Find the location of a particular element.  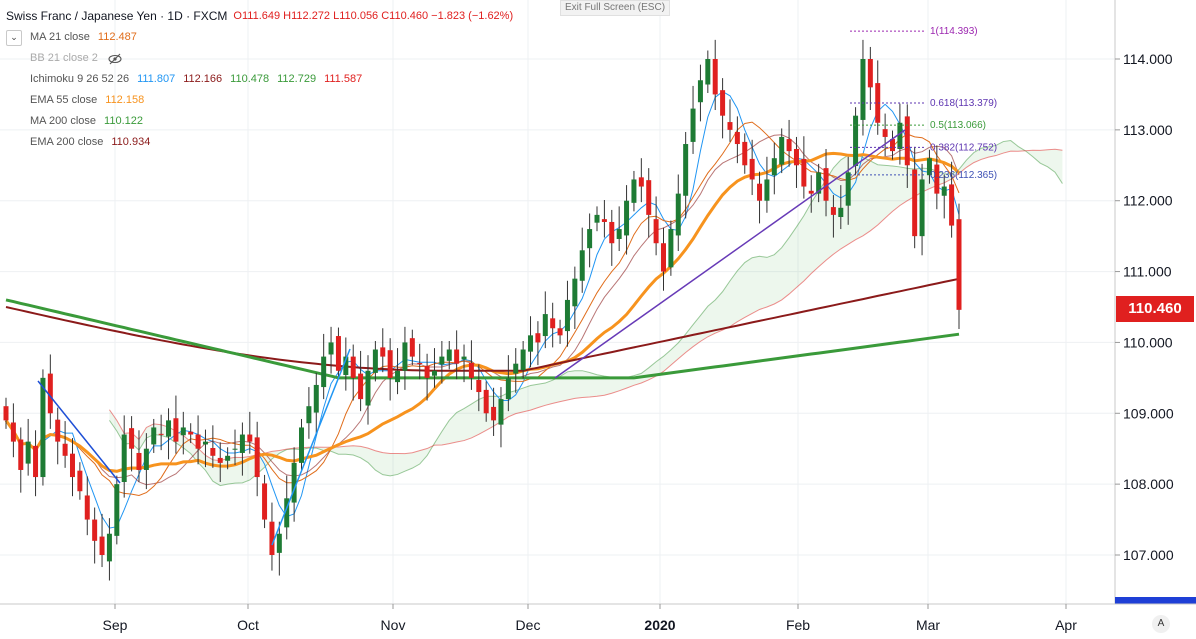

exit-fullscreen-button: Exit Full Screen (ESC) is located at coordinates (615, 8).